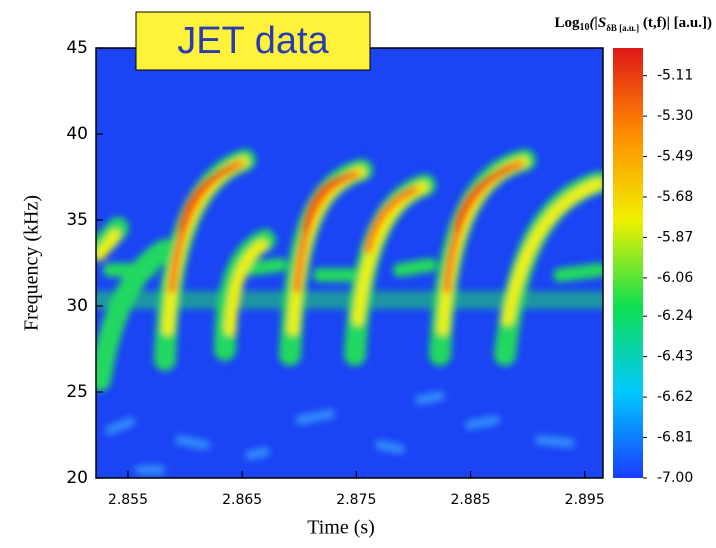 The image size is (716, 548). What do you see at coordinates (341, 528) in the screenshot?
I see `x-axis-label: Time (s)` at bounding box center [341, 528].